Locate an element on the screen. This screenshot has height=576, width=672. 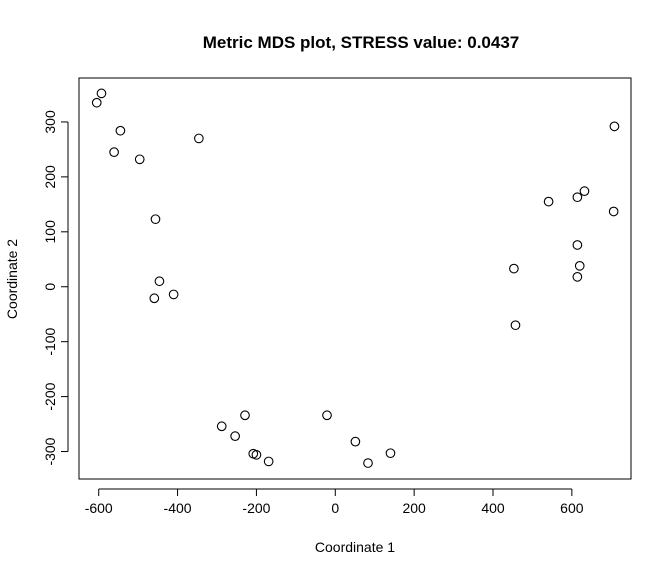
x-tick-label: 200 is located at coordinates (414, 508).